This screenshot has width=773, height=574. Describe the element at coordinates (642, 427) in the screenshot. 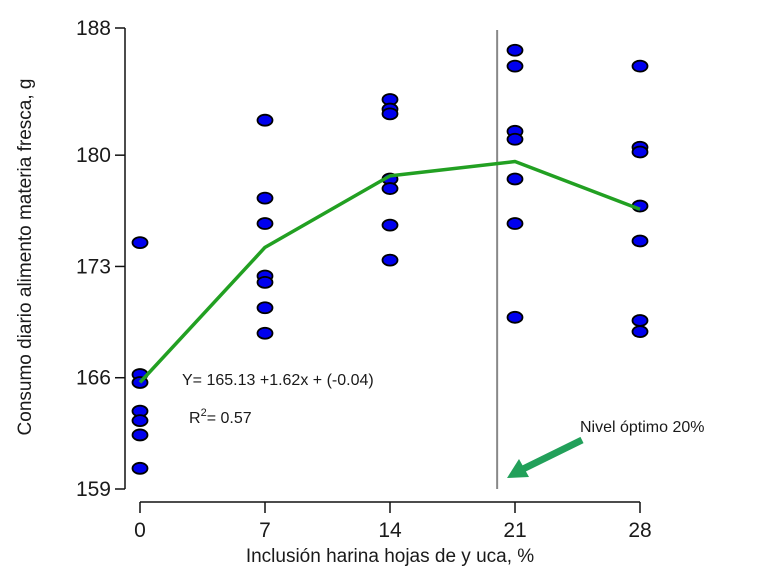

I see `optimum-label: Nivel óptimo 20%` at that location.